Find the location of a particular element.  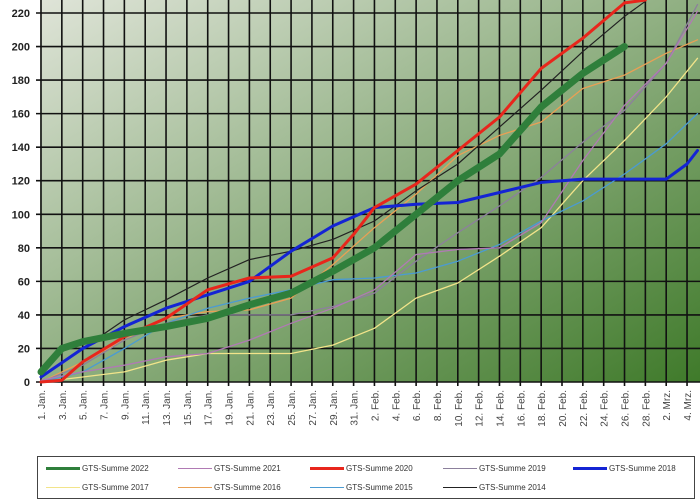

legend-item-2021: GTS-Summe 2021 is located at coordinates (229, 468).